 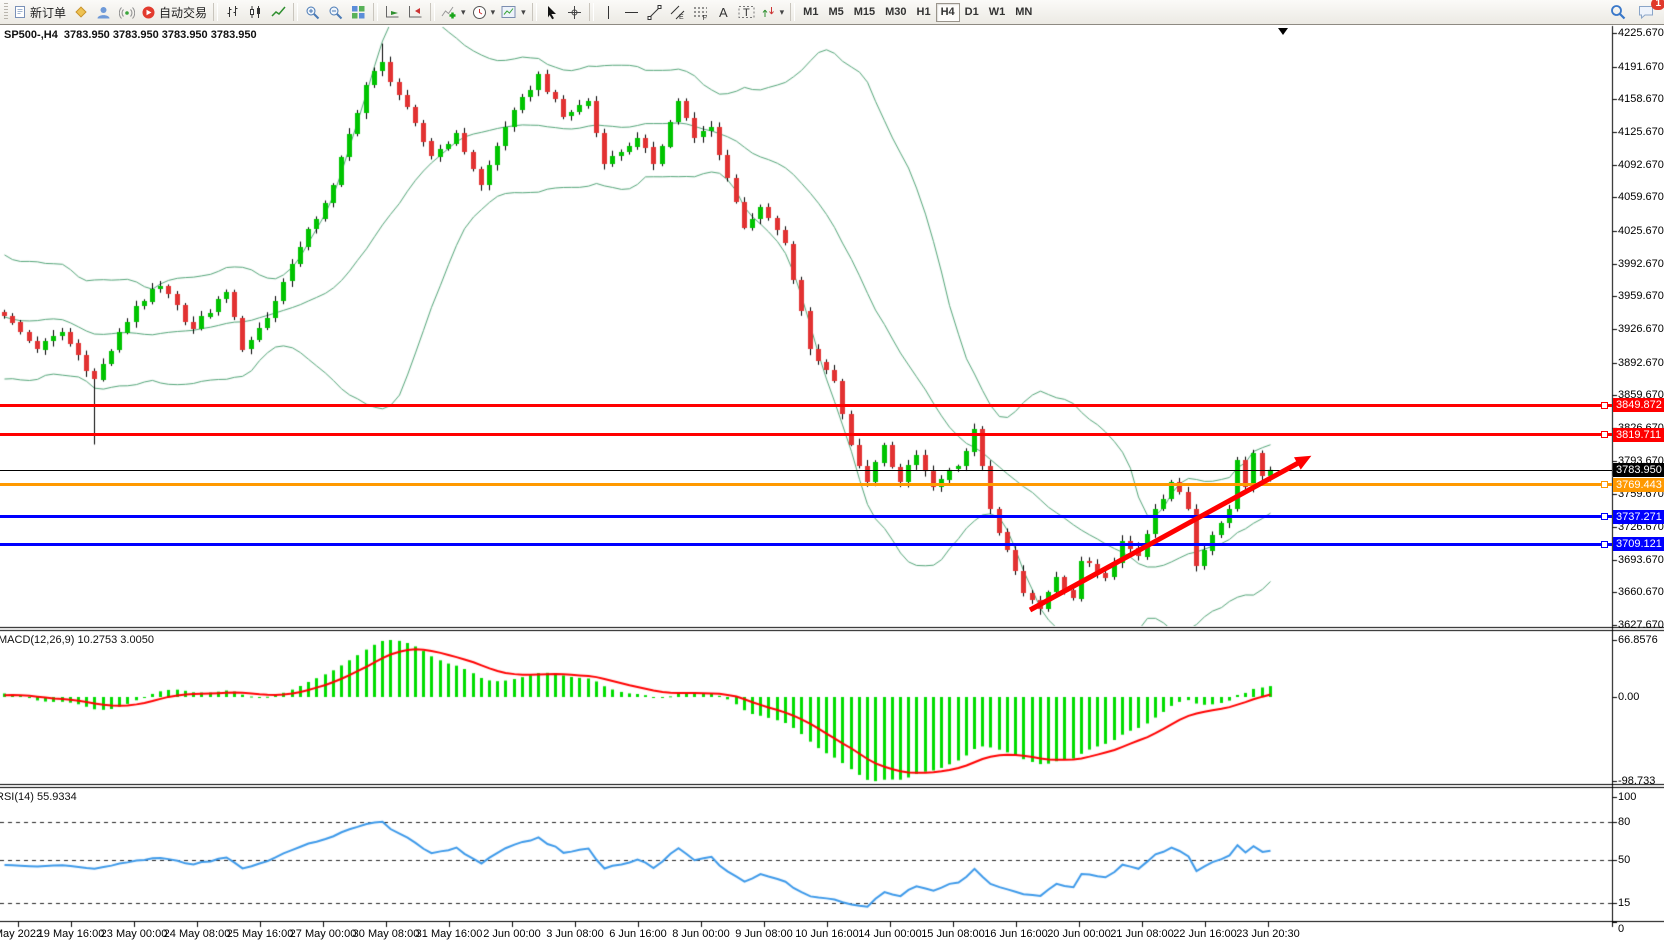 I want to click on notification-count-badge: 1, so click(x=1657, y=5).